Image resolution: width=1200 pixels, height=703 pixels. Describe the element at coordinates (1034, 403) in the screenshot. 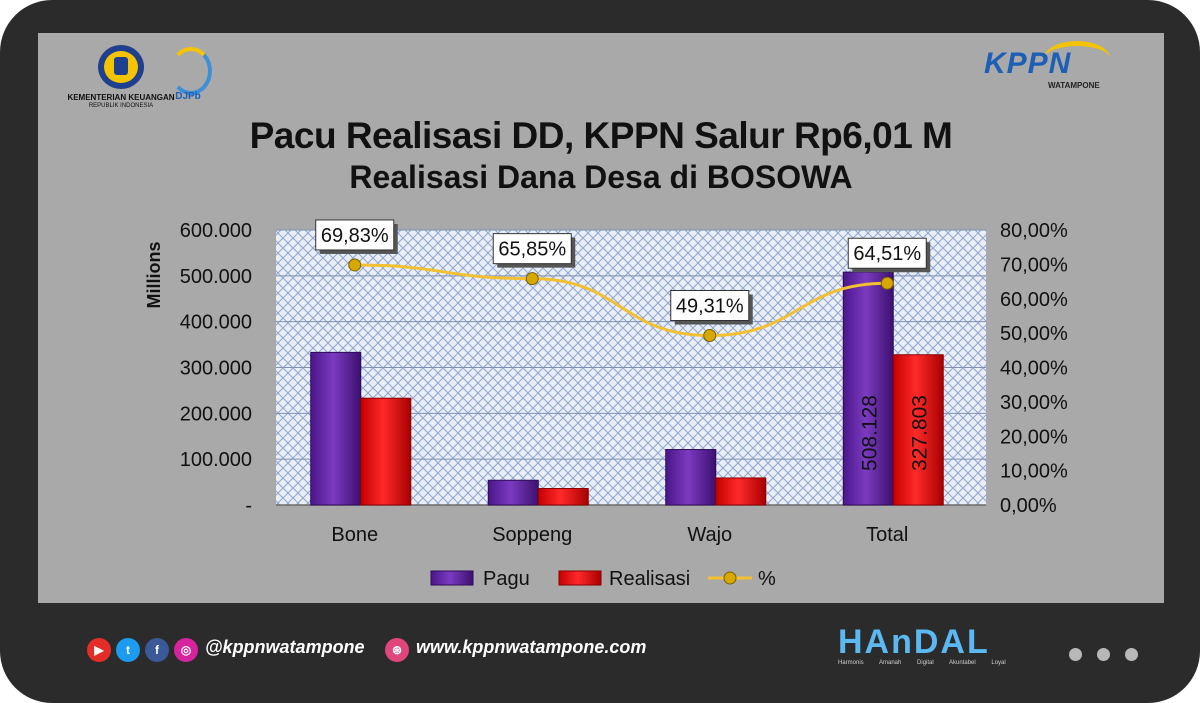

I see `y2-tick-label: 30,00%` at that location.